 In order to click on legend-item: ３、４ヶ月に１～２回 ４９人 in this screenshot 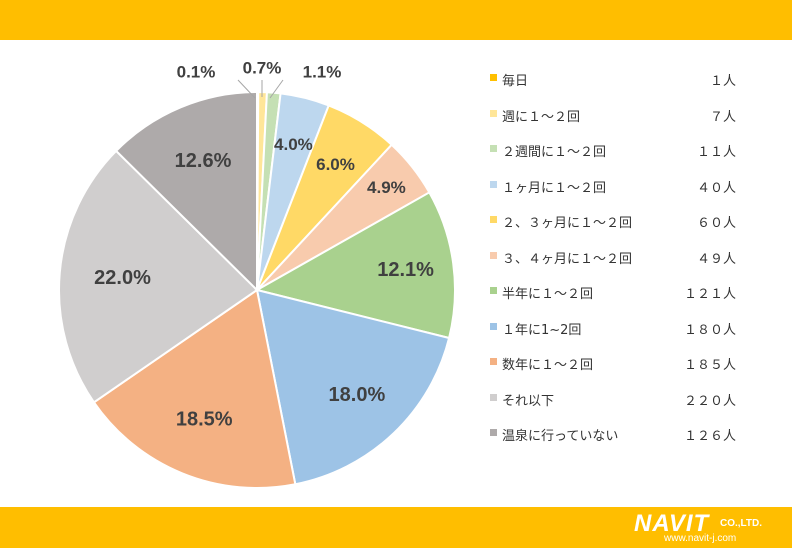, I will do `click(613, 258)`.